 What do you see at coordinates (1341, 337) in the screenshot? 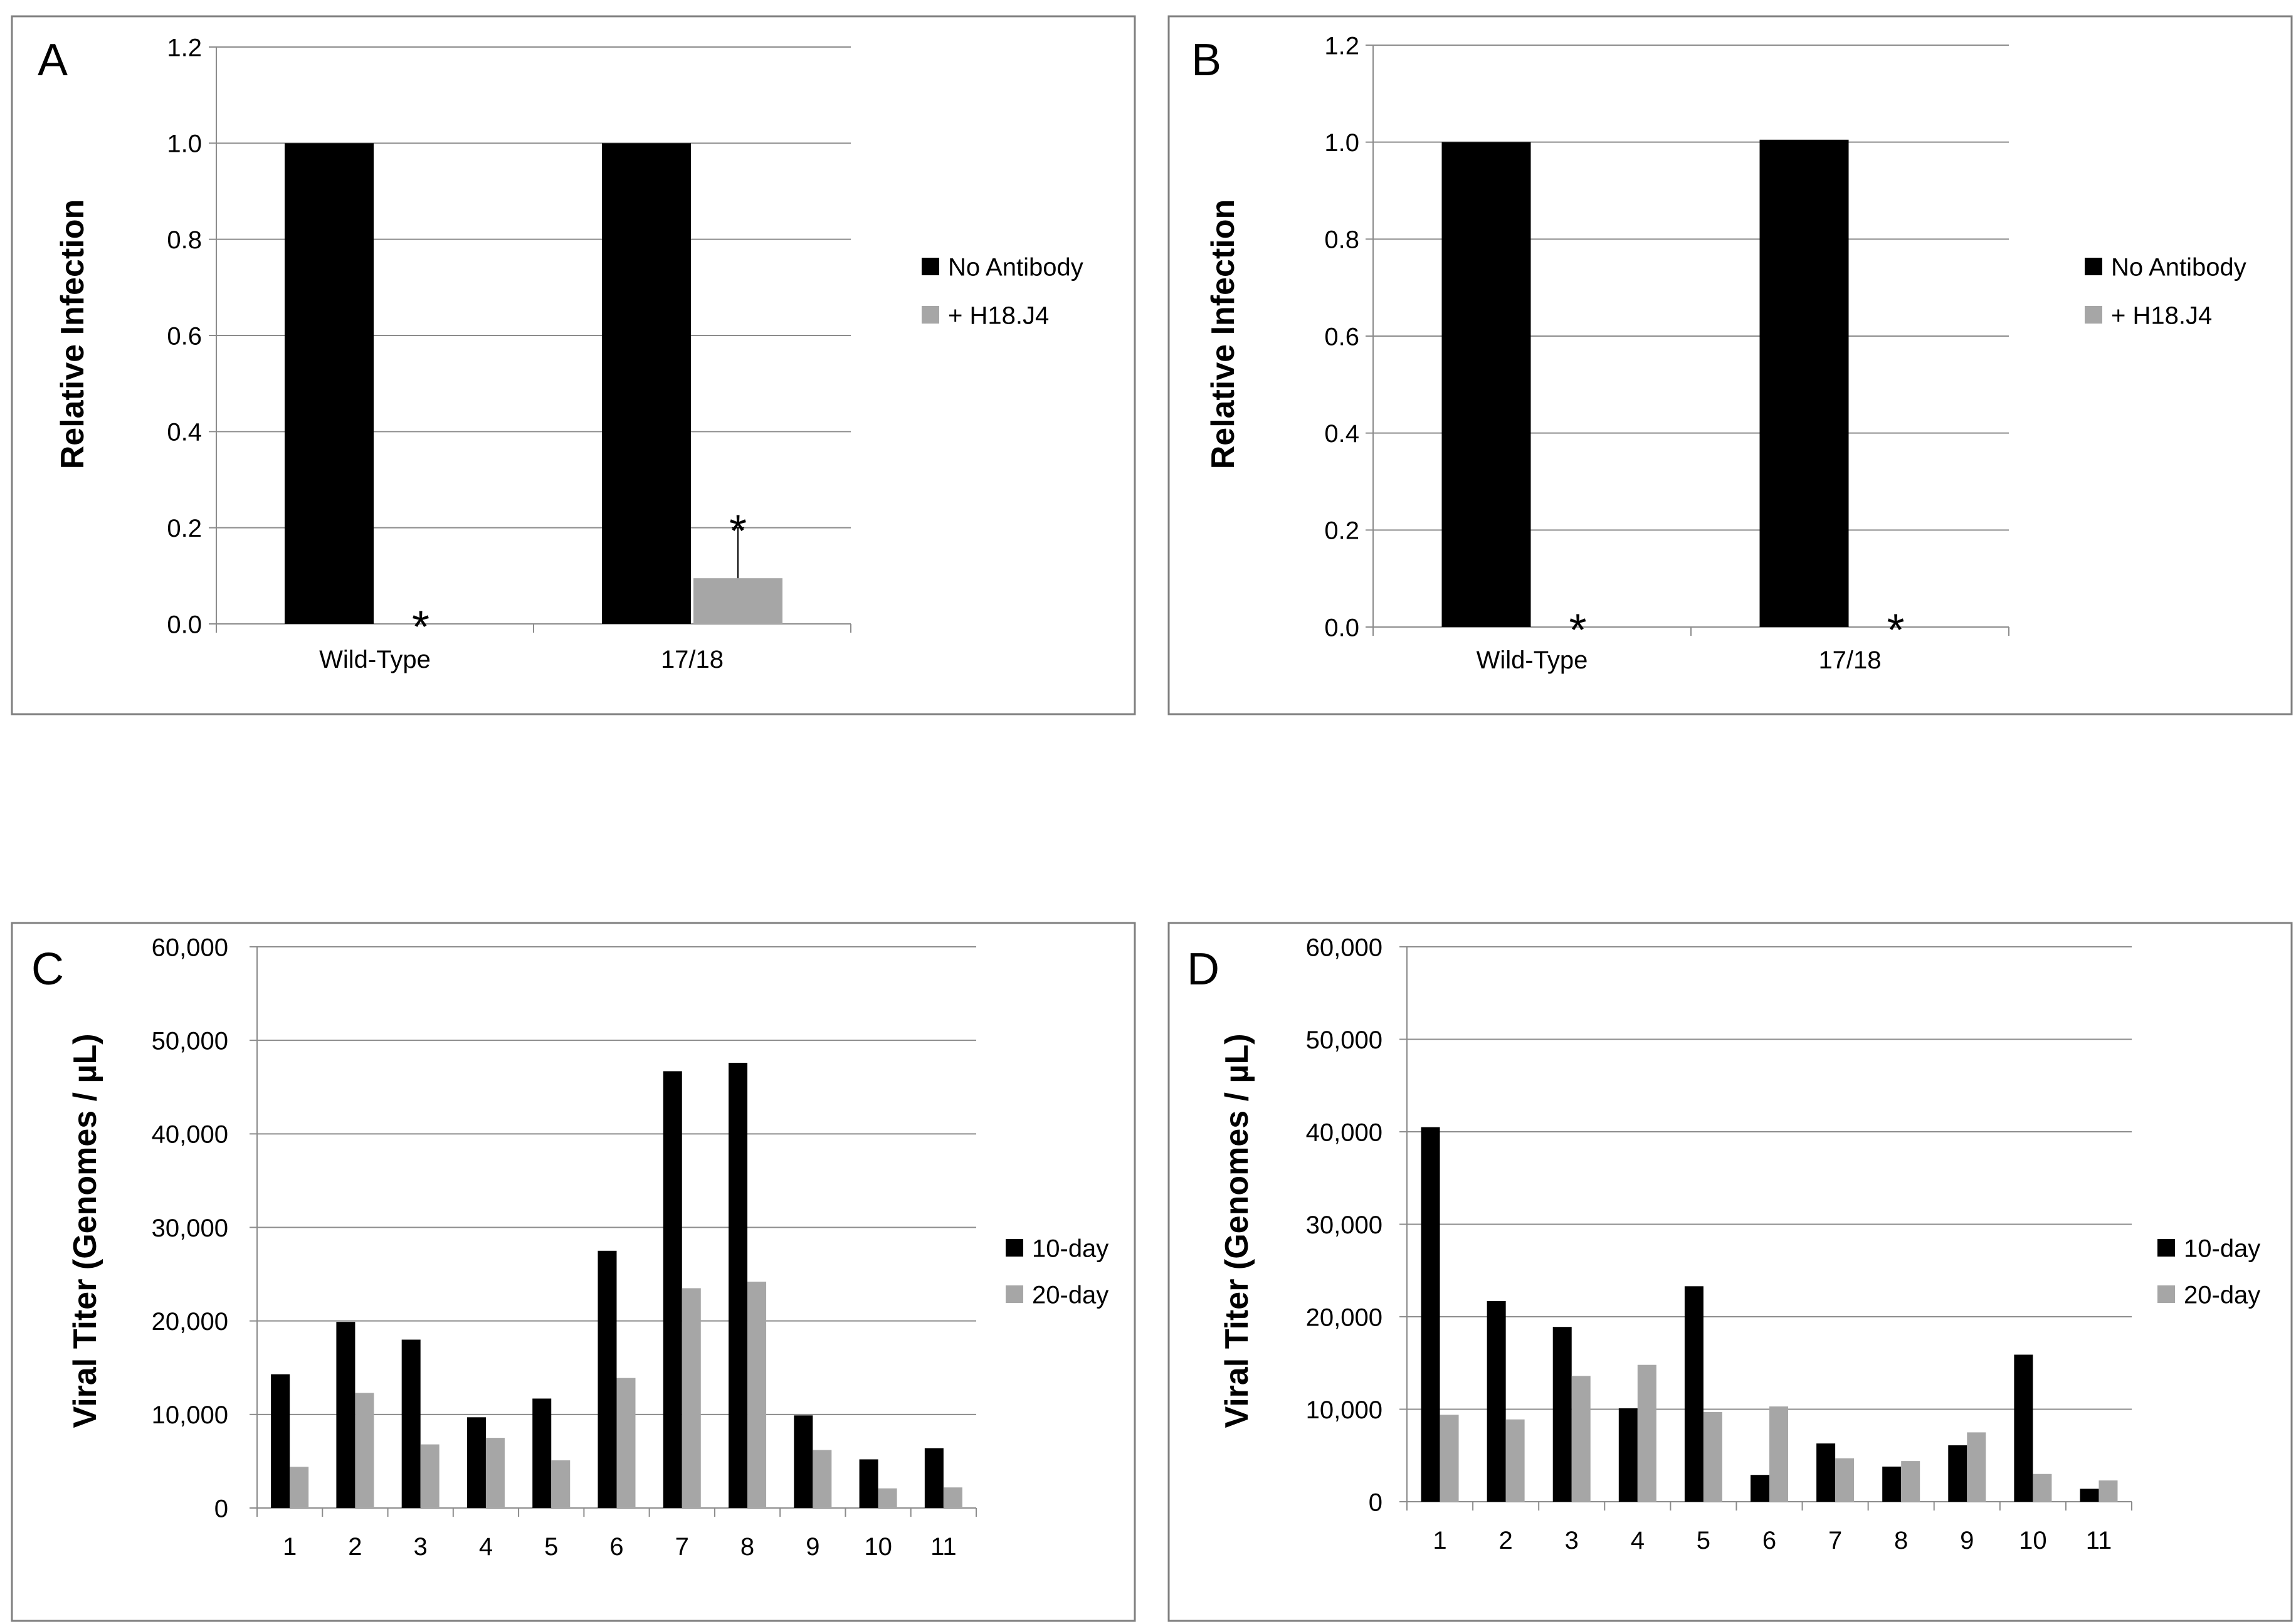
I see `y-tick-label: 0.6` at bounding box center [1341, 337].